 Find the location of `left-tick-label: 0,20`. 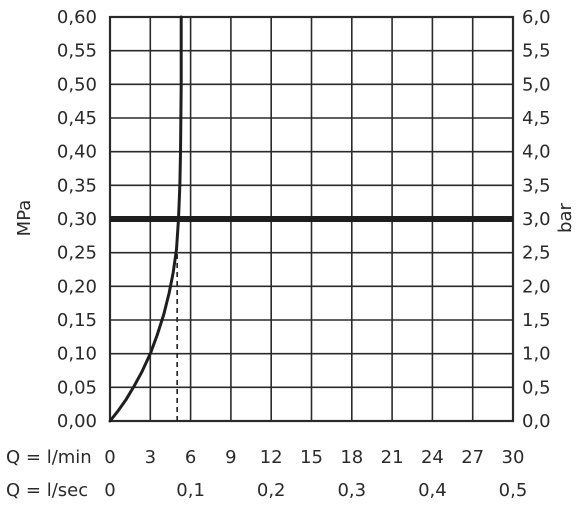

left-tick-label: 0,20 is located at coordinates (77, 286).